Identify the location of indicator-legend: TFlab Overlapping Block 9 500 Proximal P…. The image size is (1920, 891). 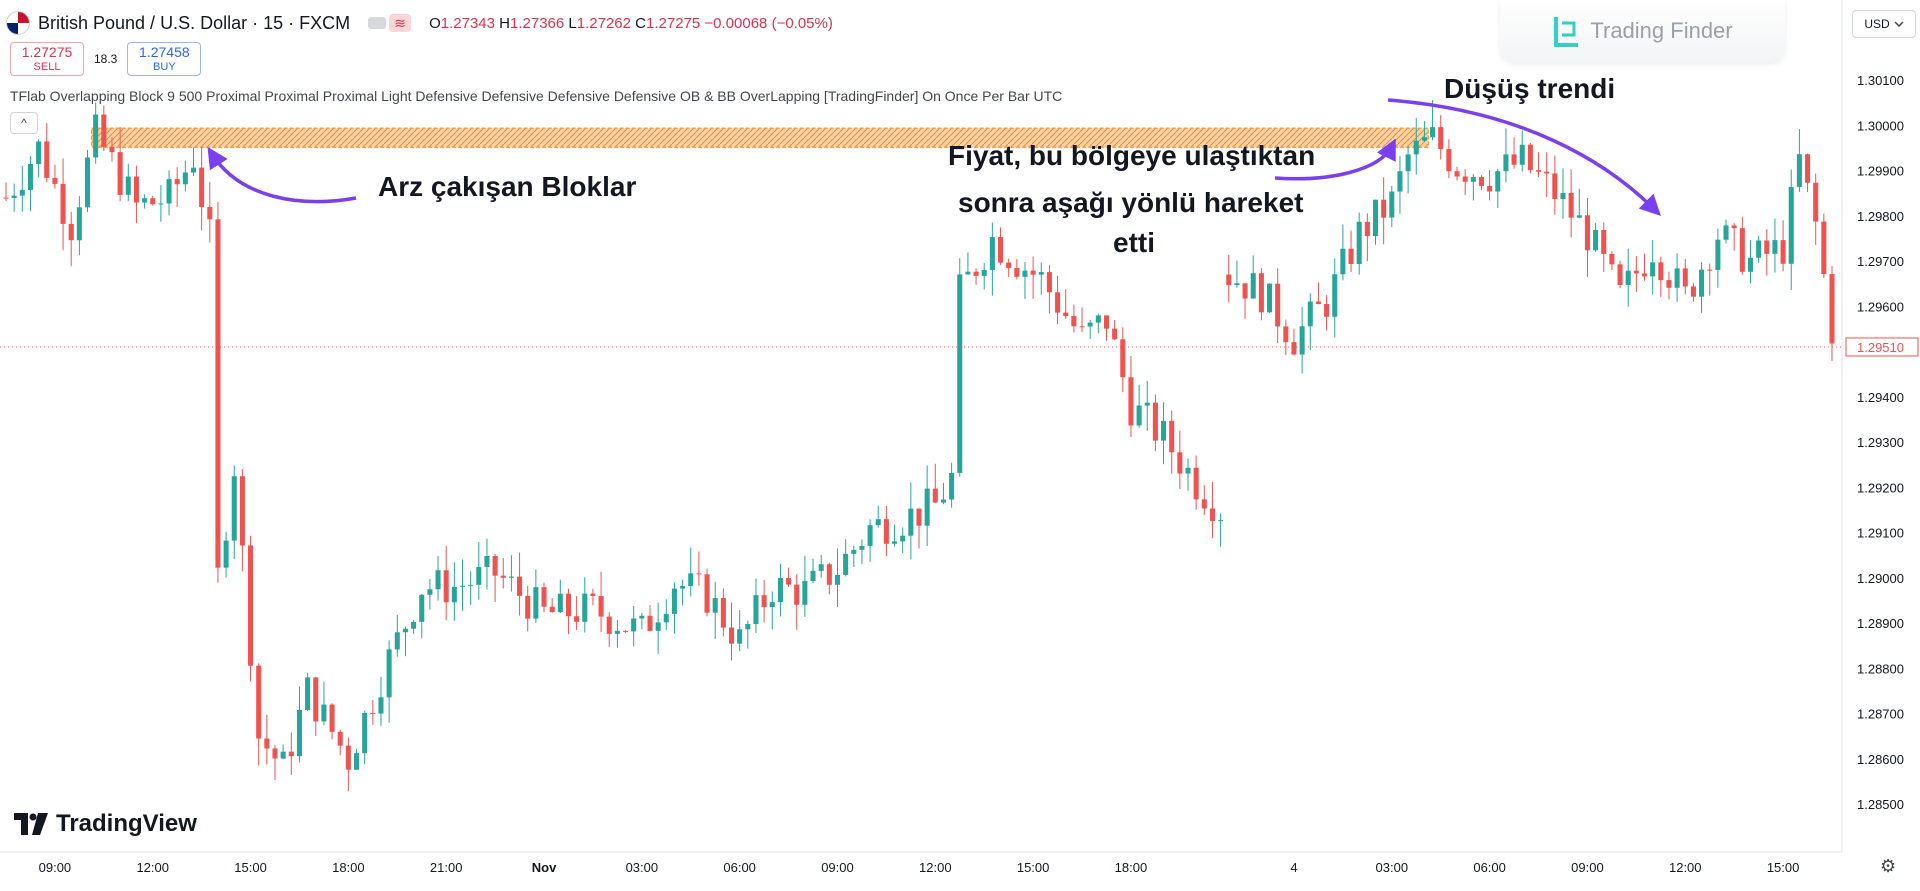
(536, 96).